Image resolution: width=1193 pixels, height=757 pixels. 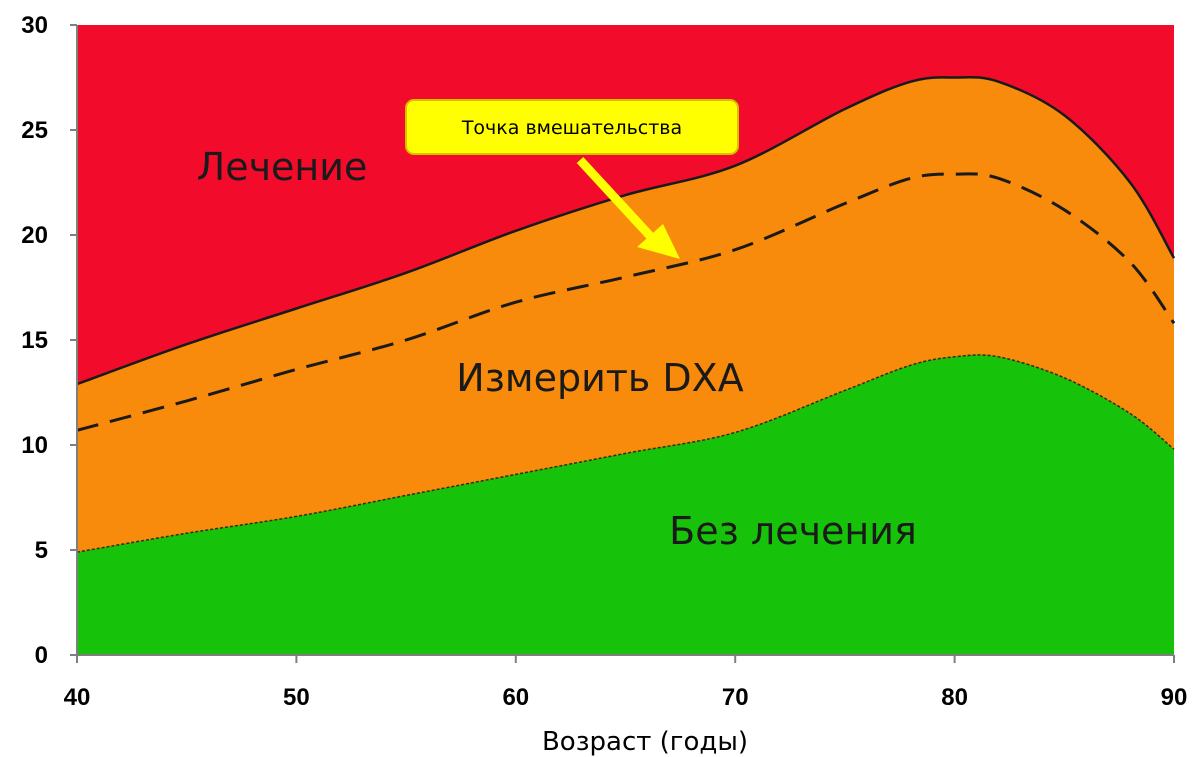 What do you see at coordinates (34, 25) in the screenshot?
I see `y-tick-label: 30` at bounding box center [34, 25].